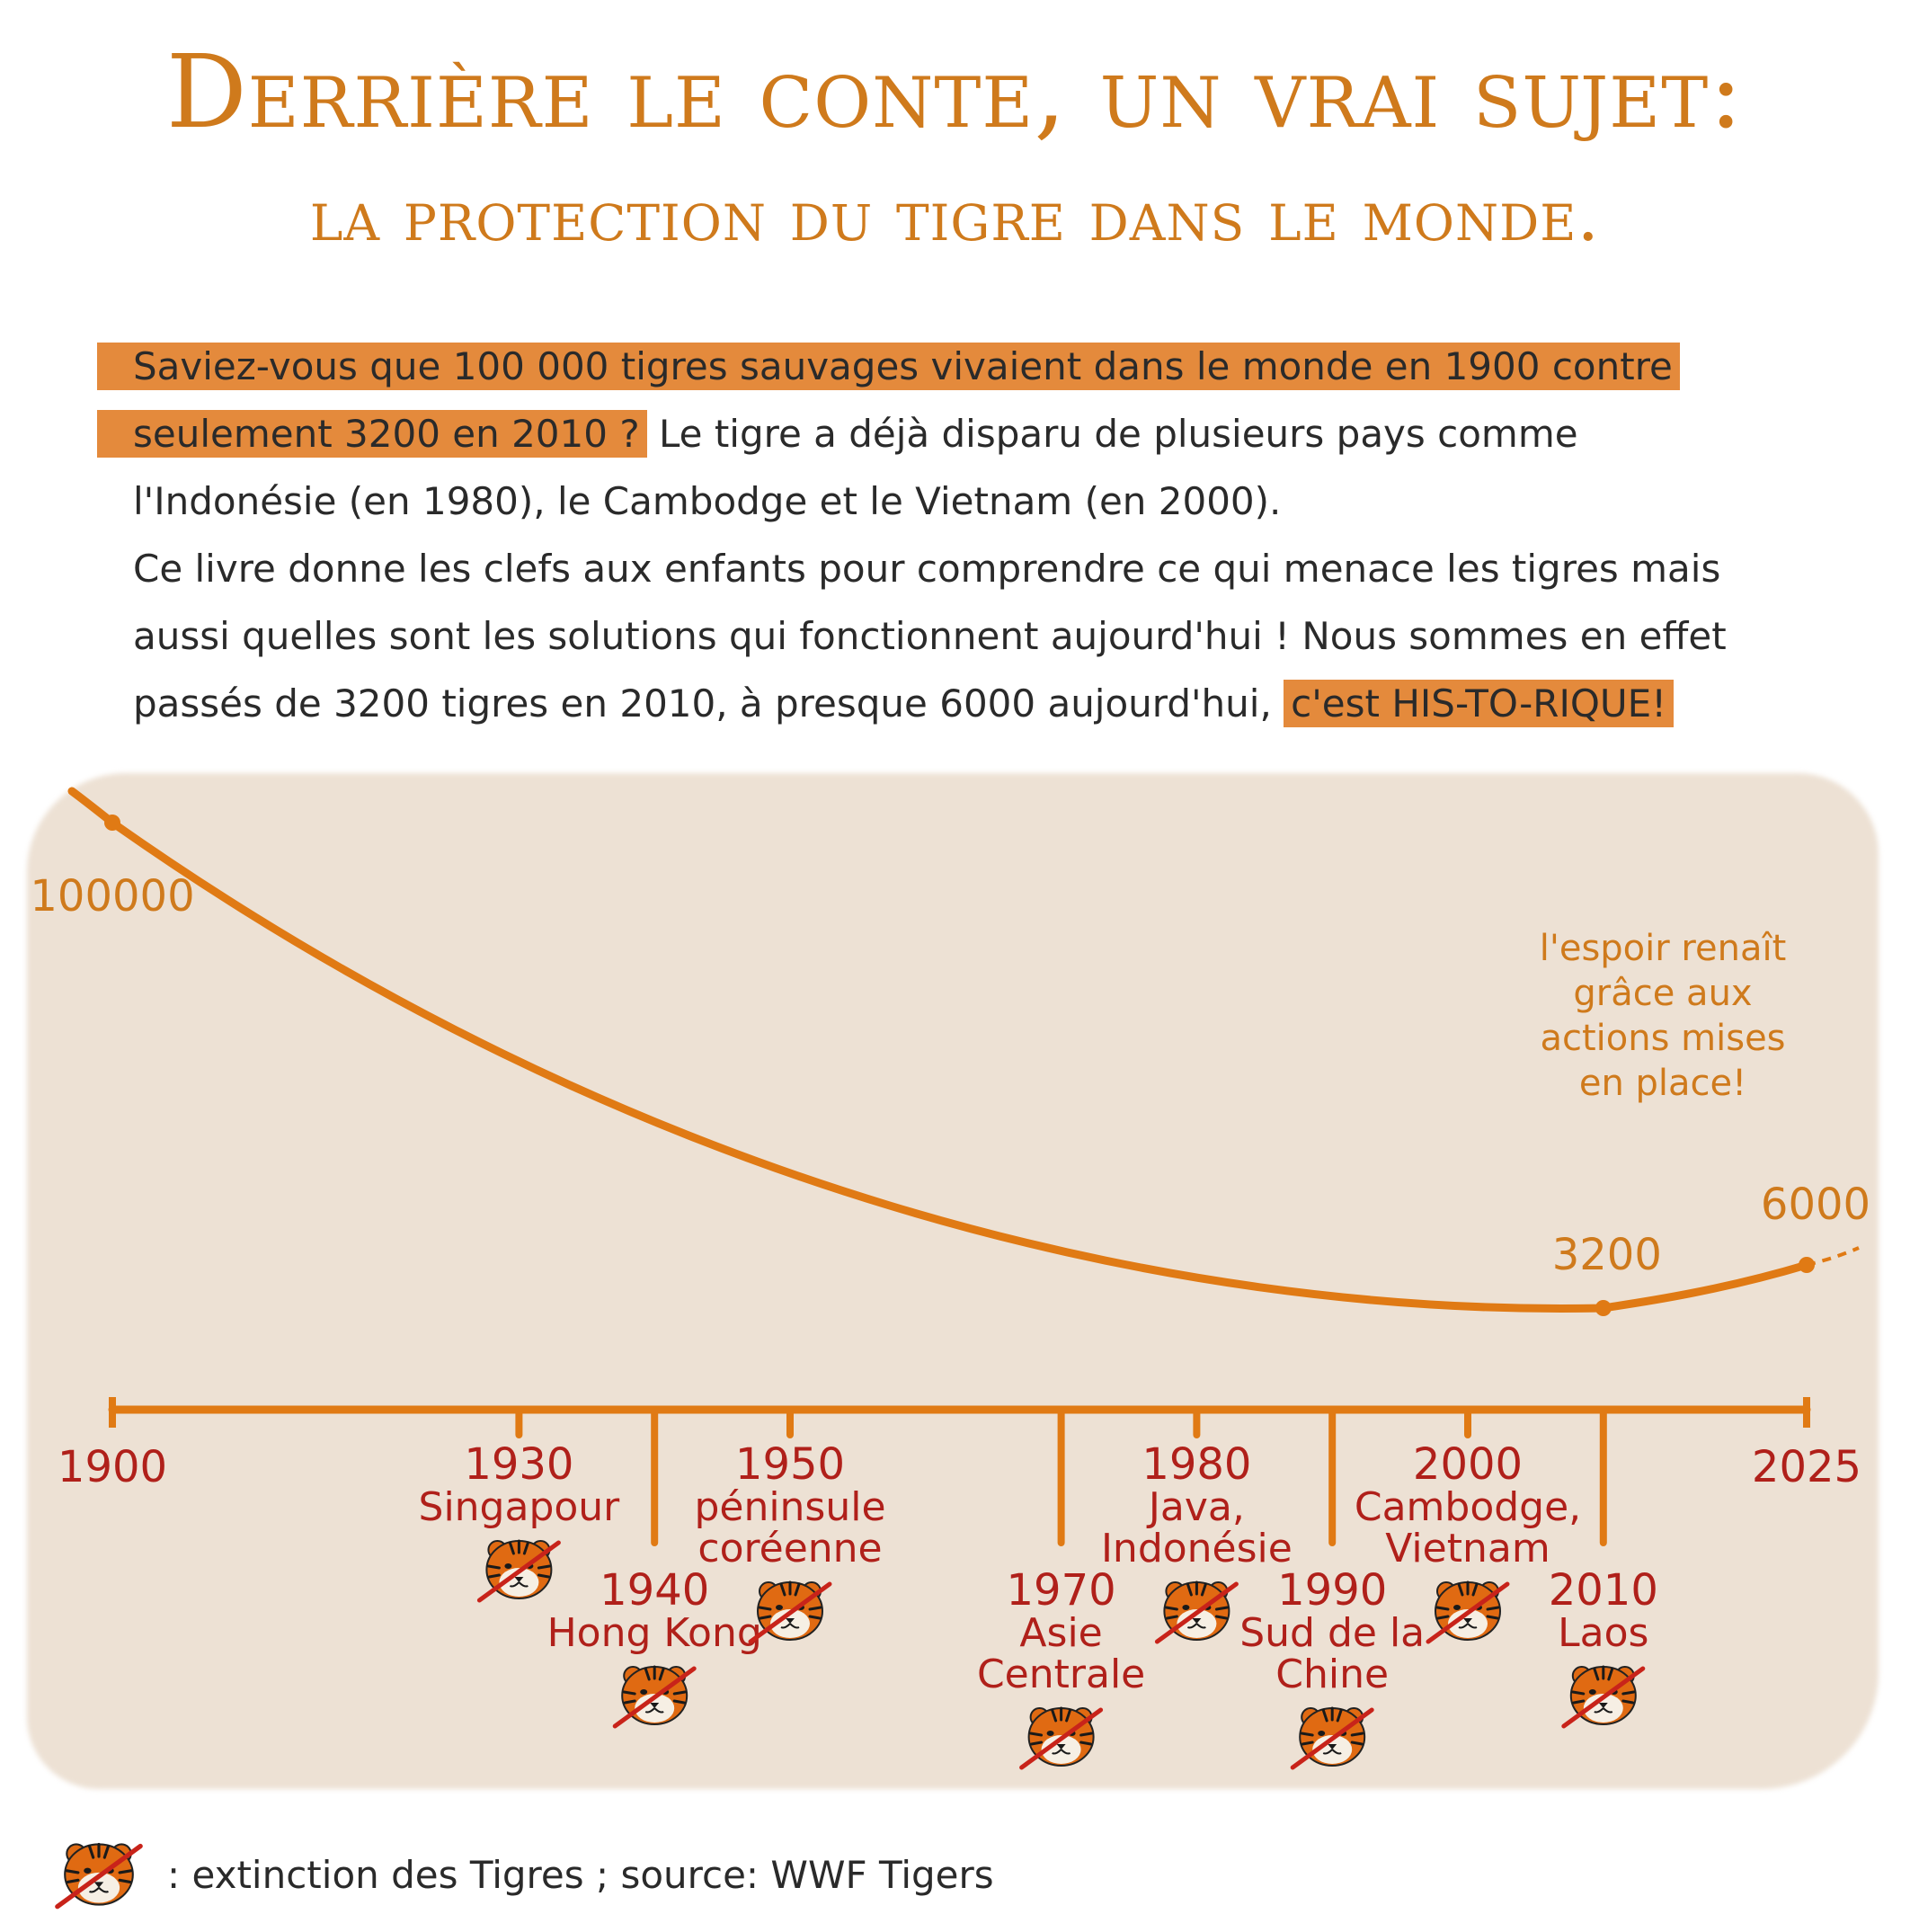 The image size is (1910, 1932). I want to click on value-label-2025: 6000, so click(1815, 1205).